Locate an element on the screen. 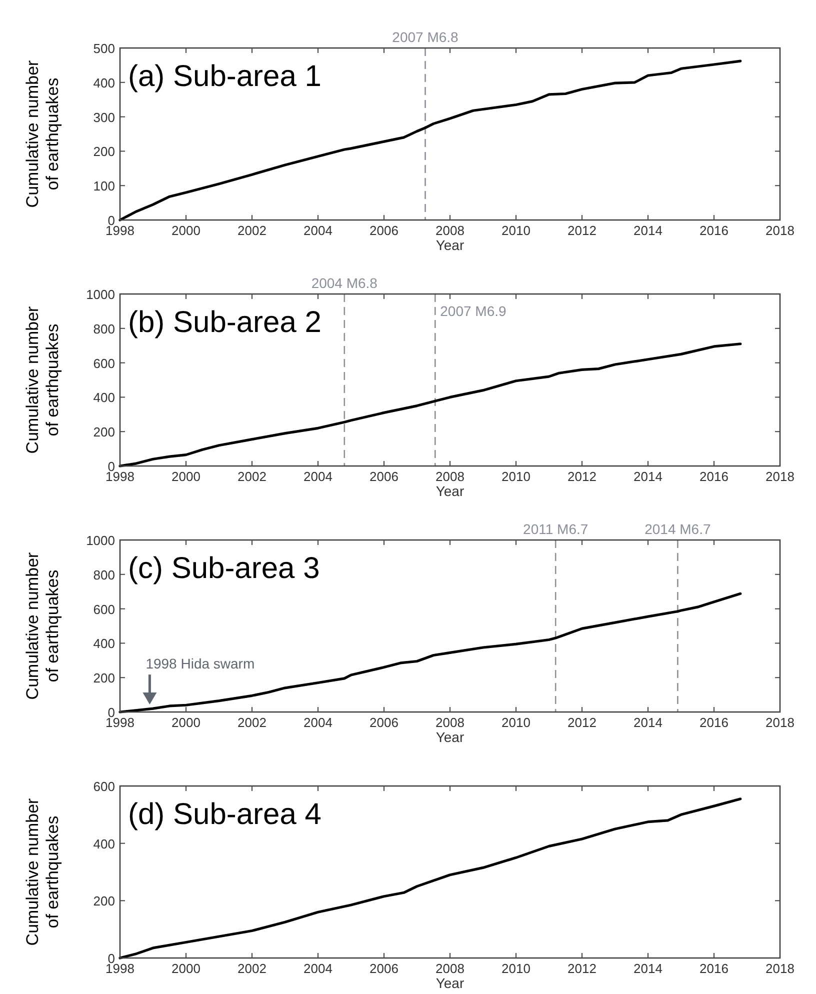 This screenshot has height=994, width=816. ref-line-label: 2014 M6.7 is located at coordinates (677, 529).